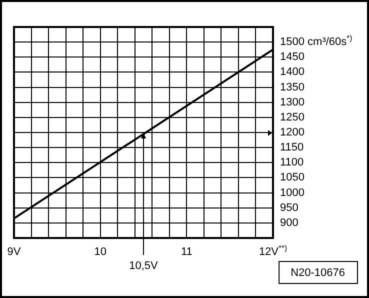 The image size is (369, 298). Describe the element at coordinates (14, 252) in the screenshot. I see `x-tick-label: 9V` at that location.